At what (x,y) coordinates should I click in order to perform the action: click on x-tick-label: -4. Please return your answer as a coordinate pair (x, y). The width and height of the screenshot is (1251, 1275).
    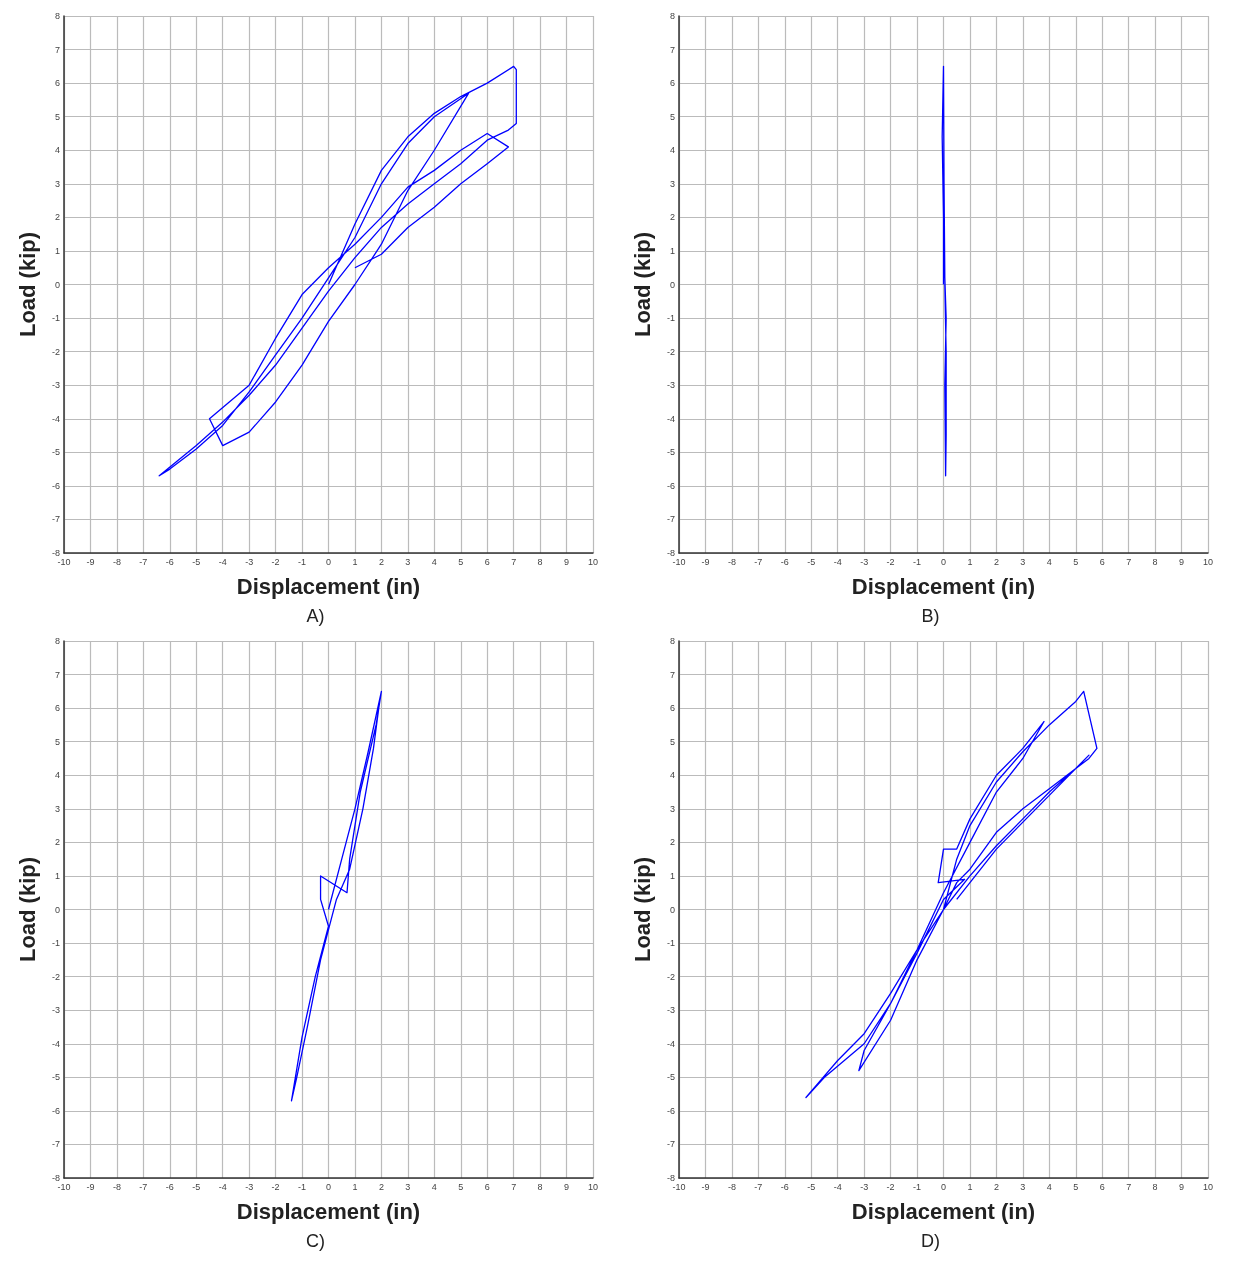
    Looking at the image, I should click on (222, 1186).